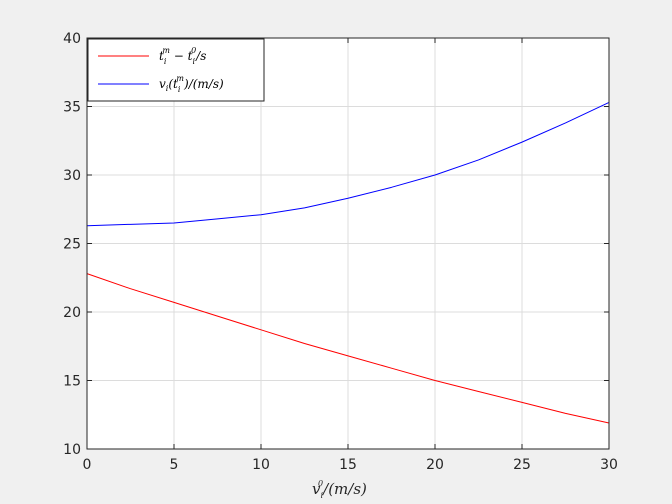  What do you see at coordinates (87, 465) in the screenshot?
I see `x-tick-label: 0` at bounding box center [87, 465].